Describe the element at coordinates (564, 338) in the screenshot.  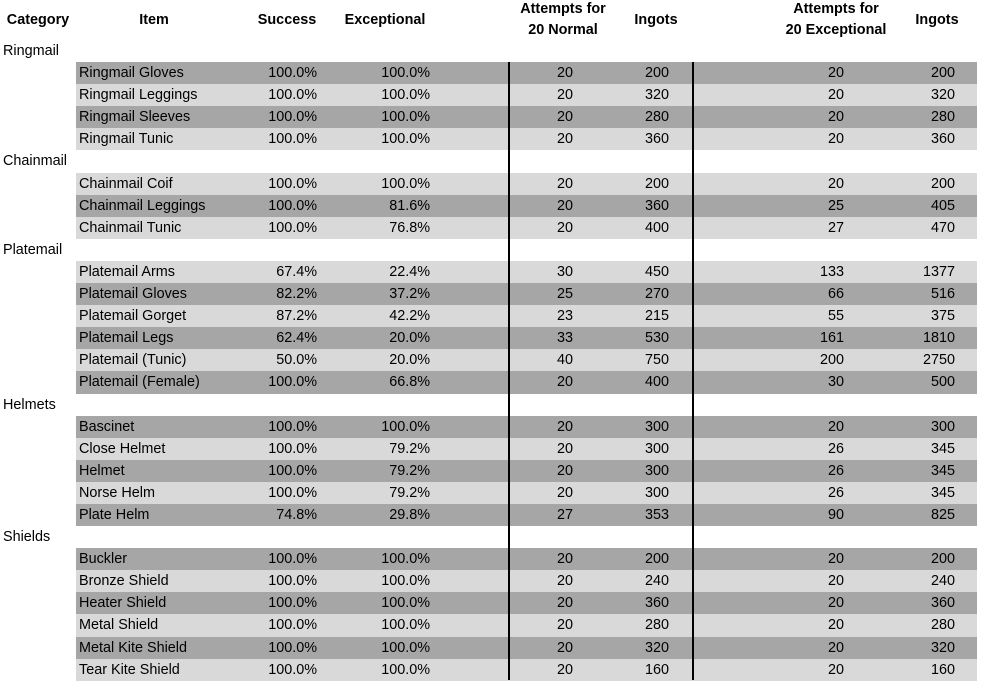
I see `attempts-normal-cell: 33` at that location.